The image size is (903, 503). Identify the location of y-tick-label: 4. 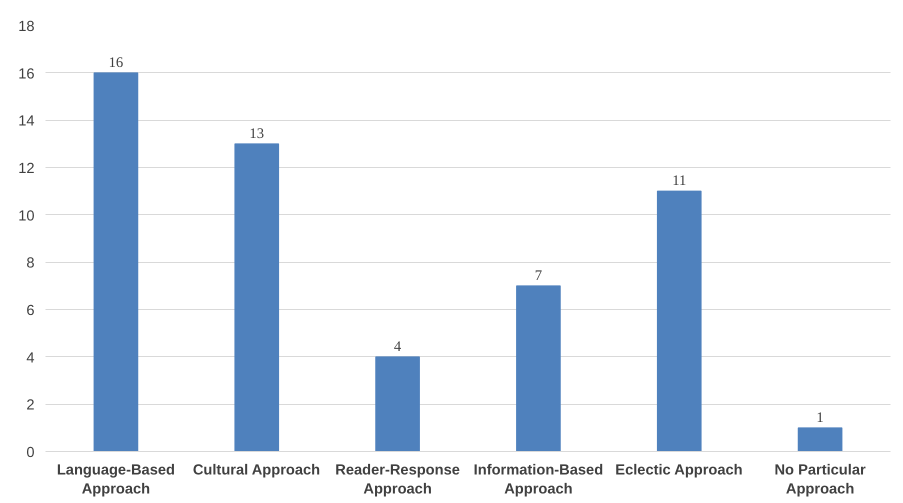
(30, 358).